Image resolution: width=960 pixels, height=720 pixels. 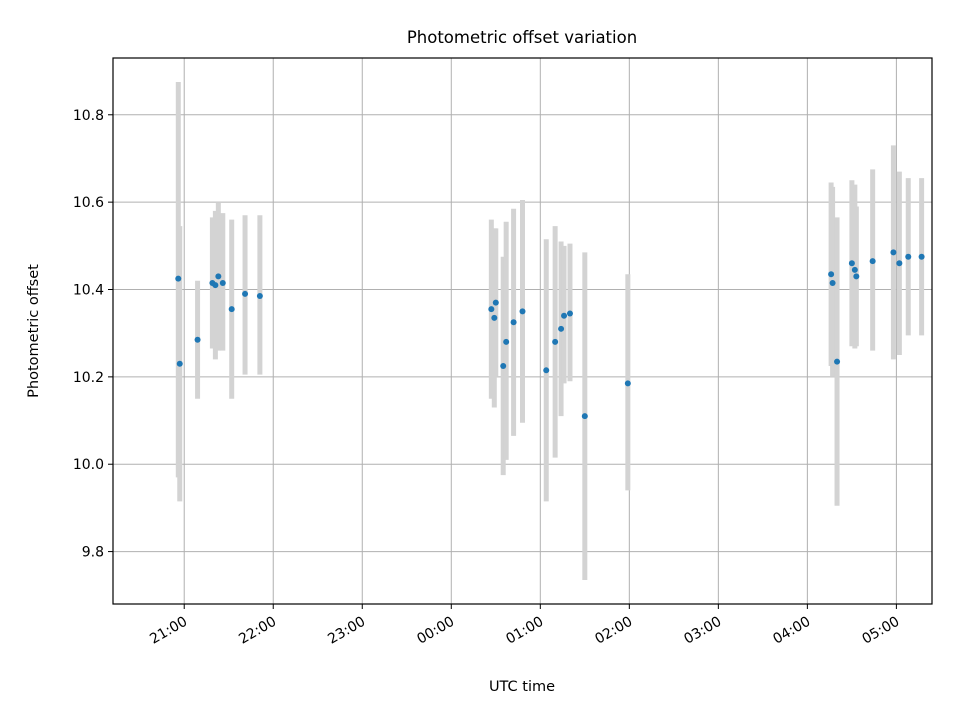 I want to click on x-tick-label: 23:00, so click(x=346, y=631).